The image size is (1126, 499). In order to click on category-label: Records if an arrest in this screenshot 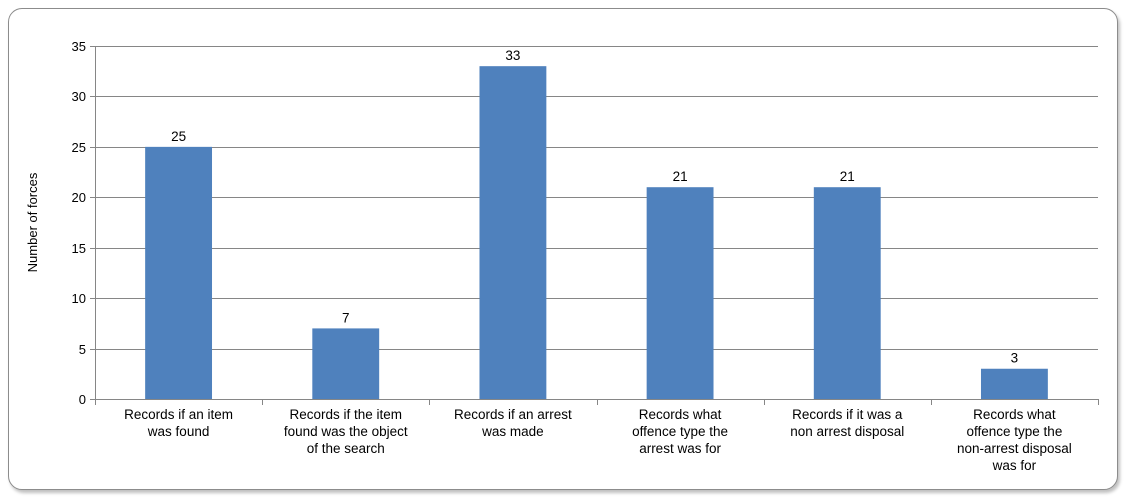, I will do `click(513, 414)`.